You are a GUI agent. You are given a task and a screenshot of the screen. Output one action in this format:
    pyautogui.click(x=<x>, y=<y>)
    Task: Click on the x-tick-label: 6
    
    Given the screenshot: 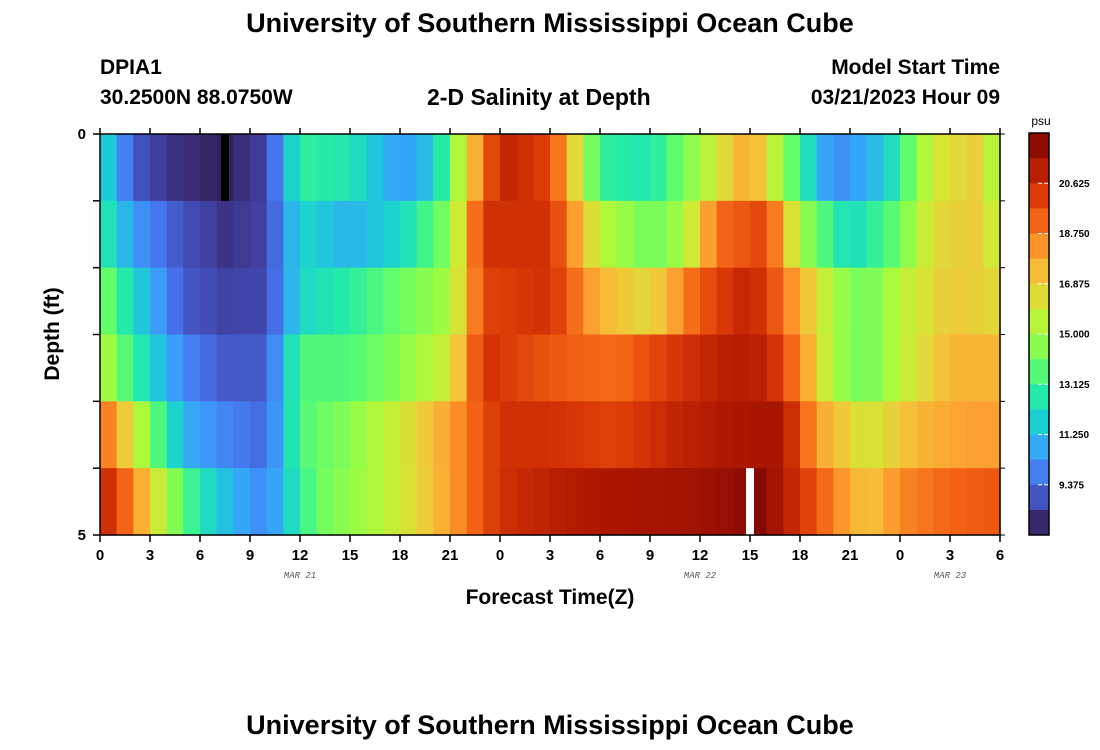 What is the action you would take?
    pyautogui.click(x=200, y=555)
    